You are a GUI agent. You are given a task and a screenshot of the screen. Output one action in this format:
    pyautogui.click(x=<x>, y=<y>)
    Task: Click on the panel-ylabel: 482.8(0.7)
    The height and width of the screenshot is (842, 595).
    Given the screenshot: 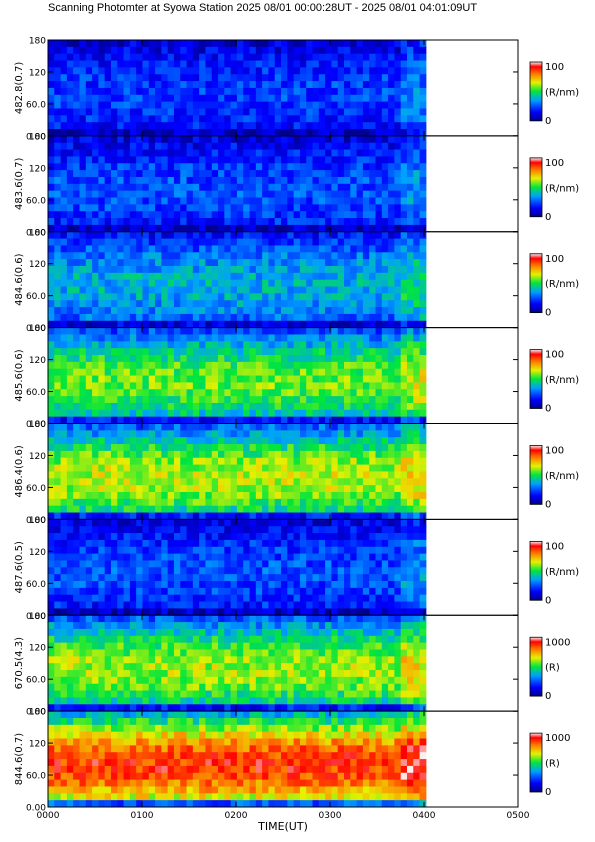 What is the action you would take?
    pyautogui.click(x=19, y=88)
    